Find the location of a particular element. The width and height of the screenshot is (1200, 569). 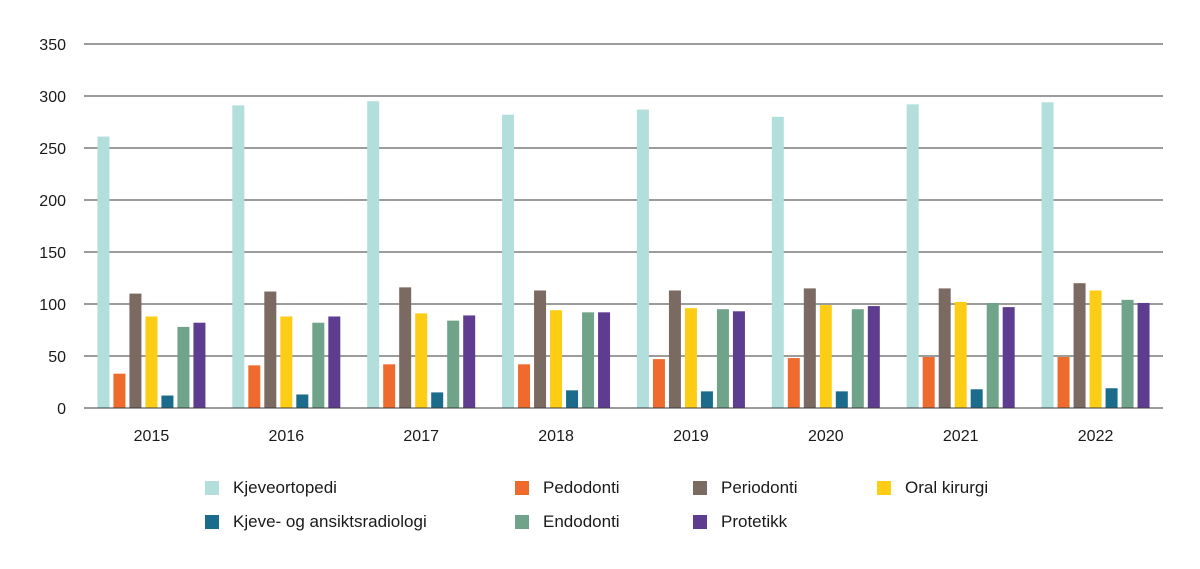

y-tick-label: 100 is located at coordinates (52, 305).